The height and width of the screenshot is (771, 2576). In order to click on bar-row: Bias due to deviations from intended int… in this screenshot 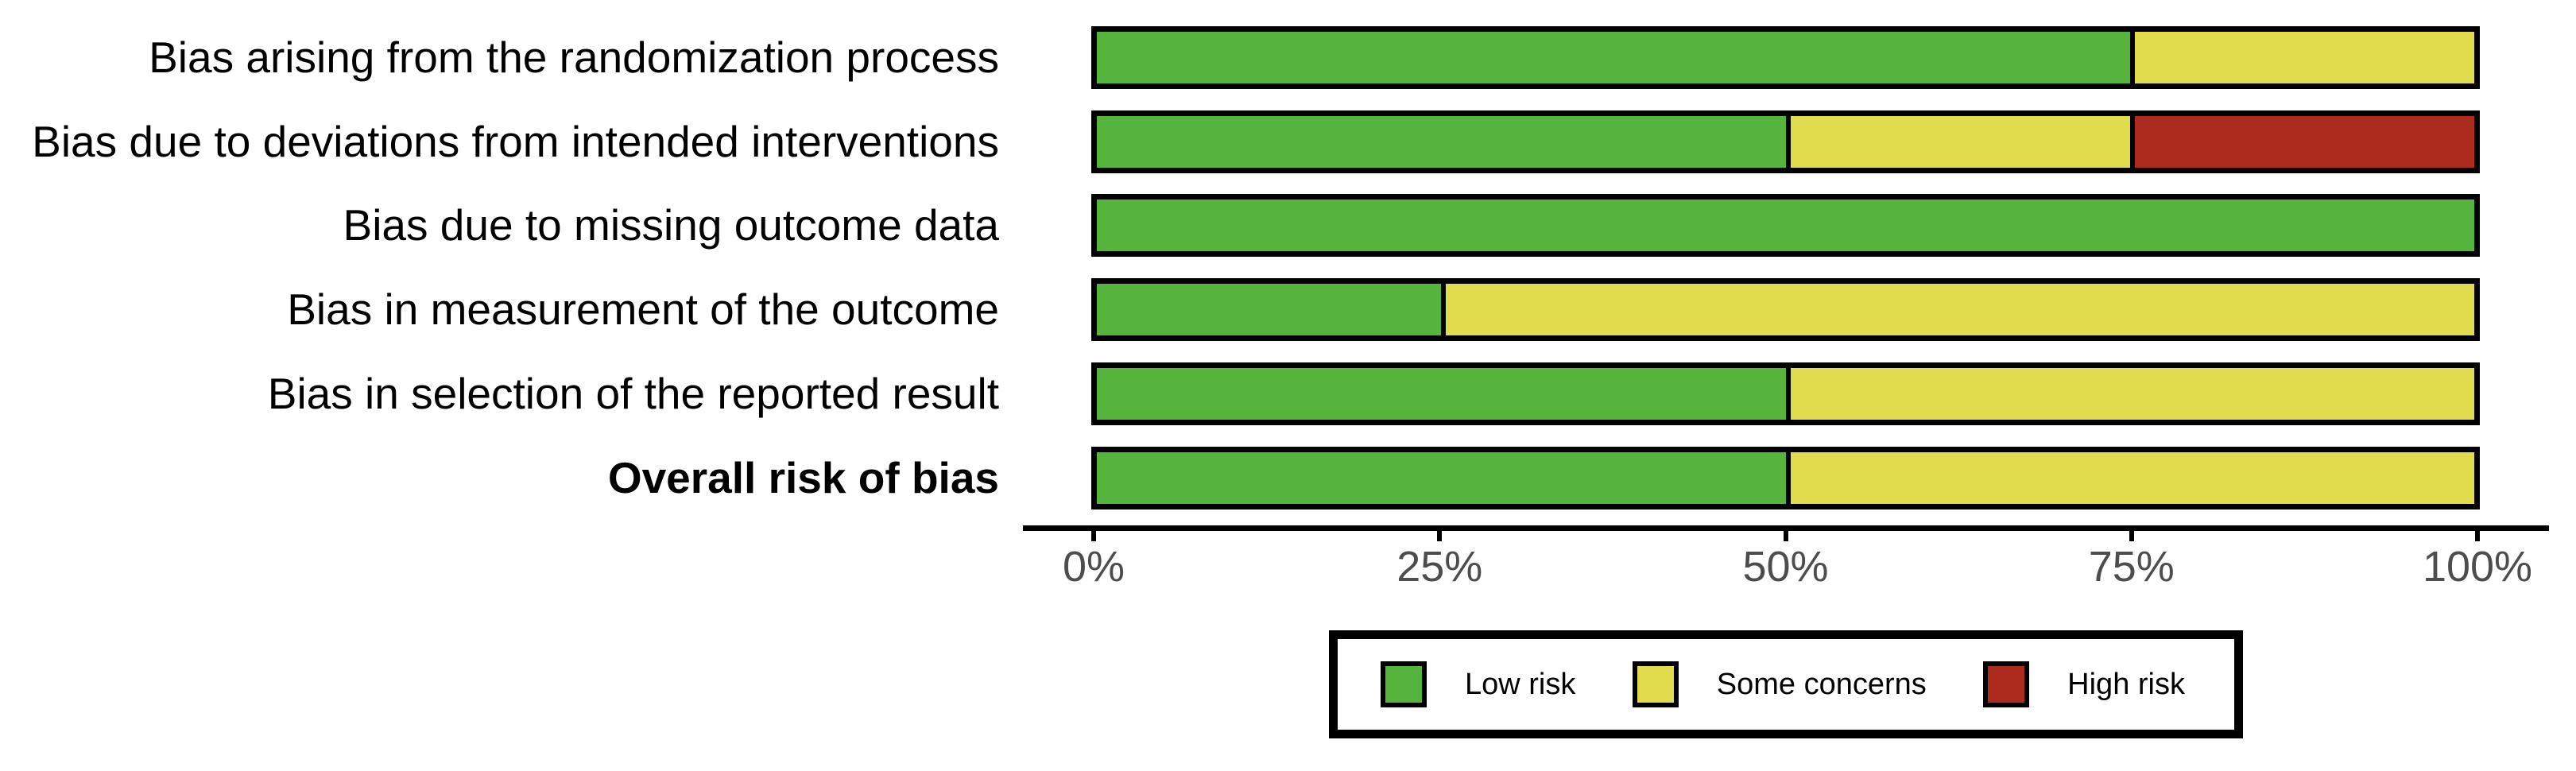, I will do `click(1288, 141)`.